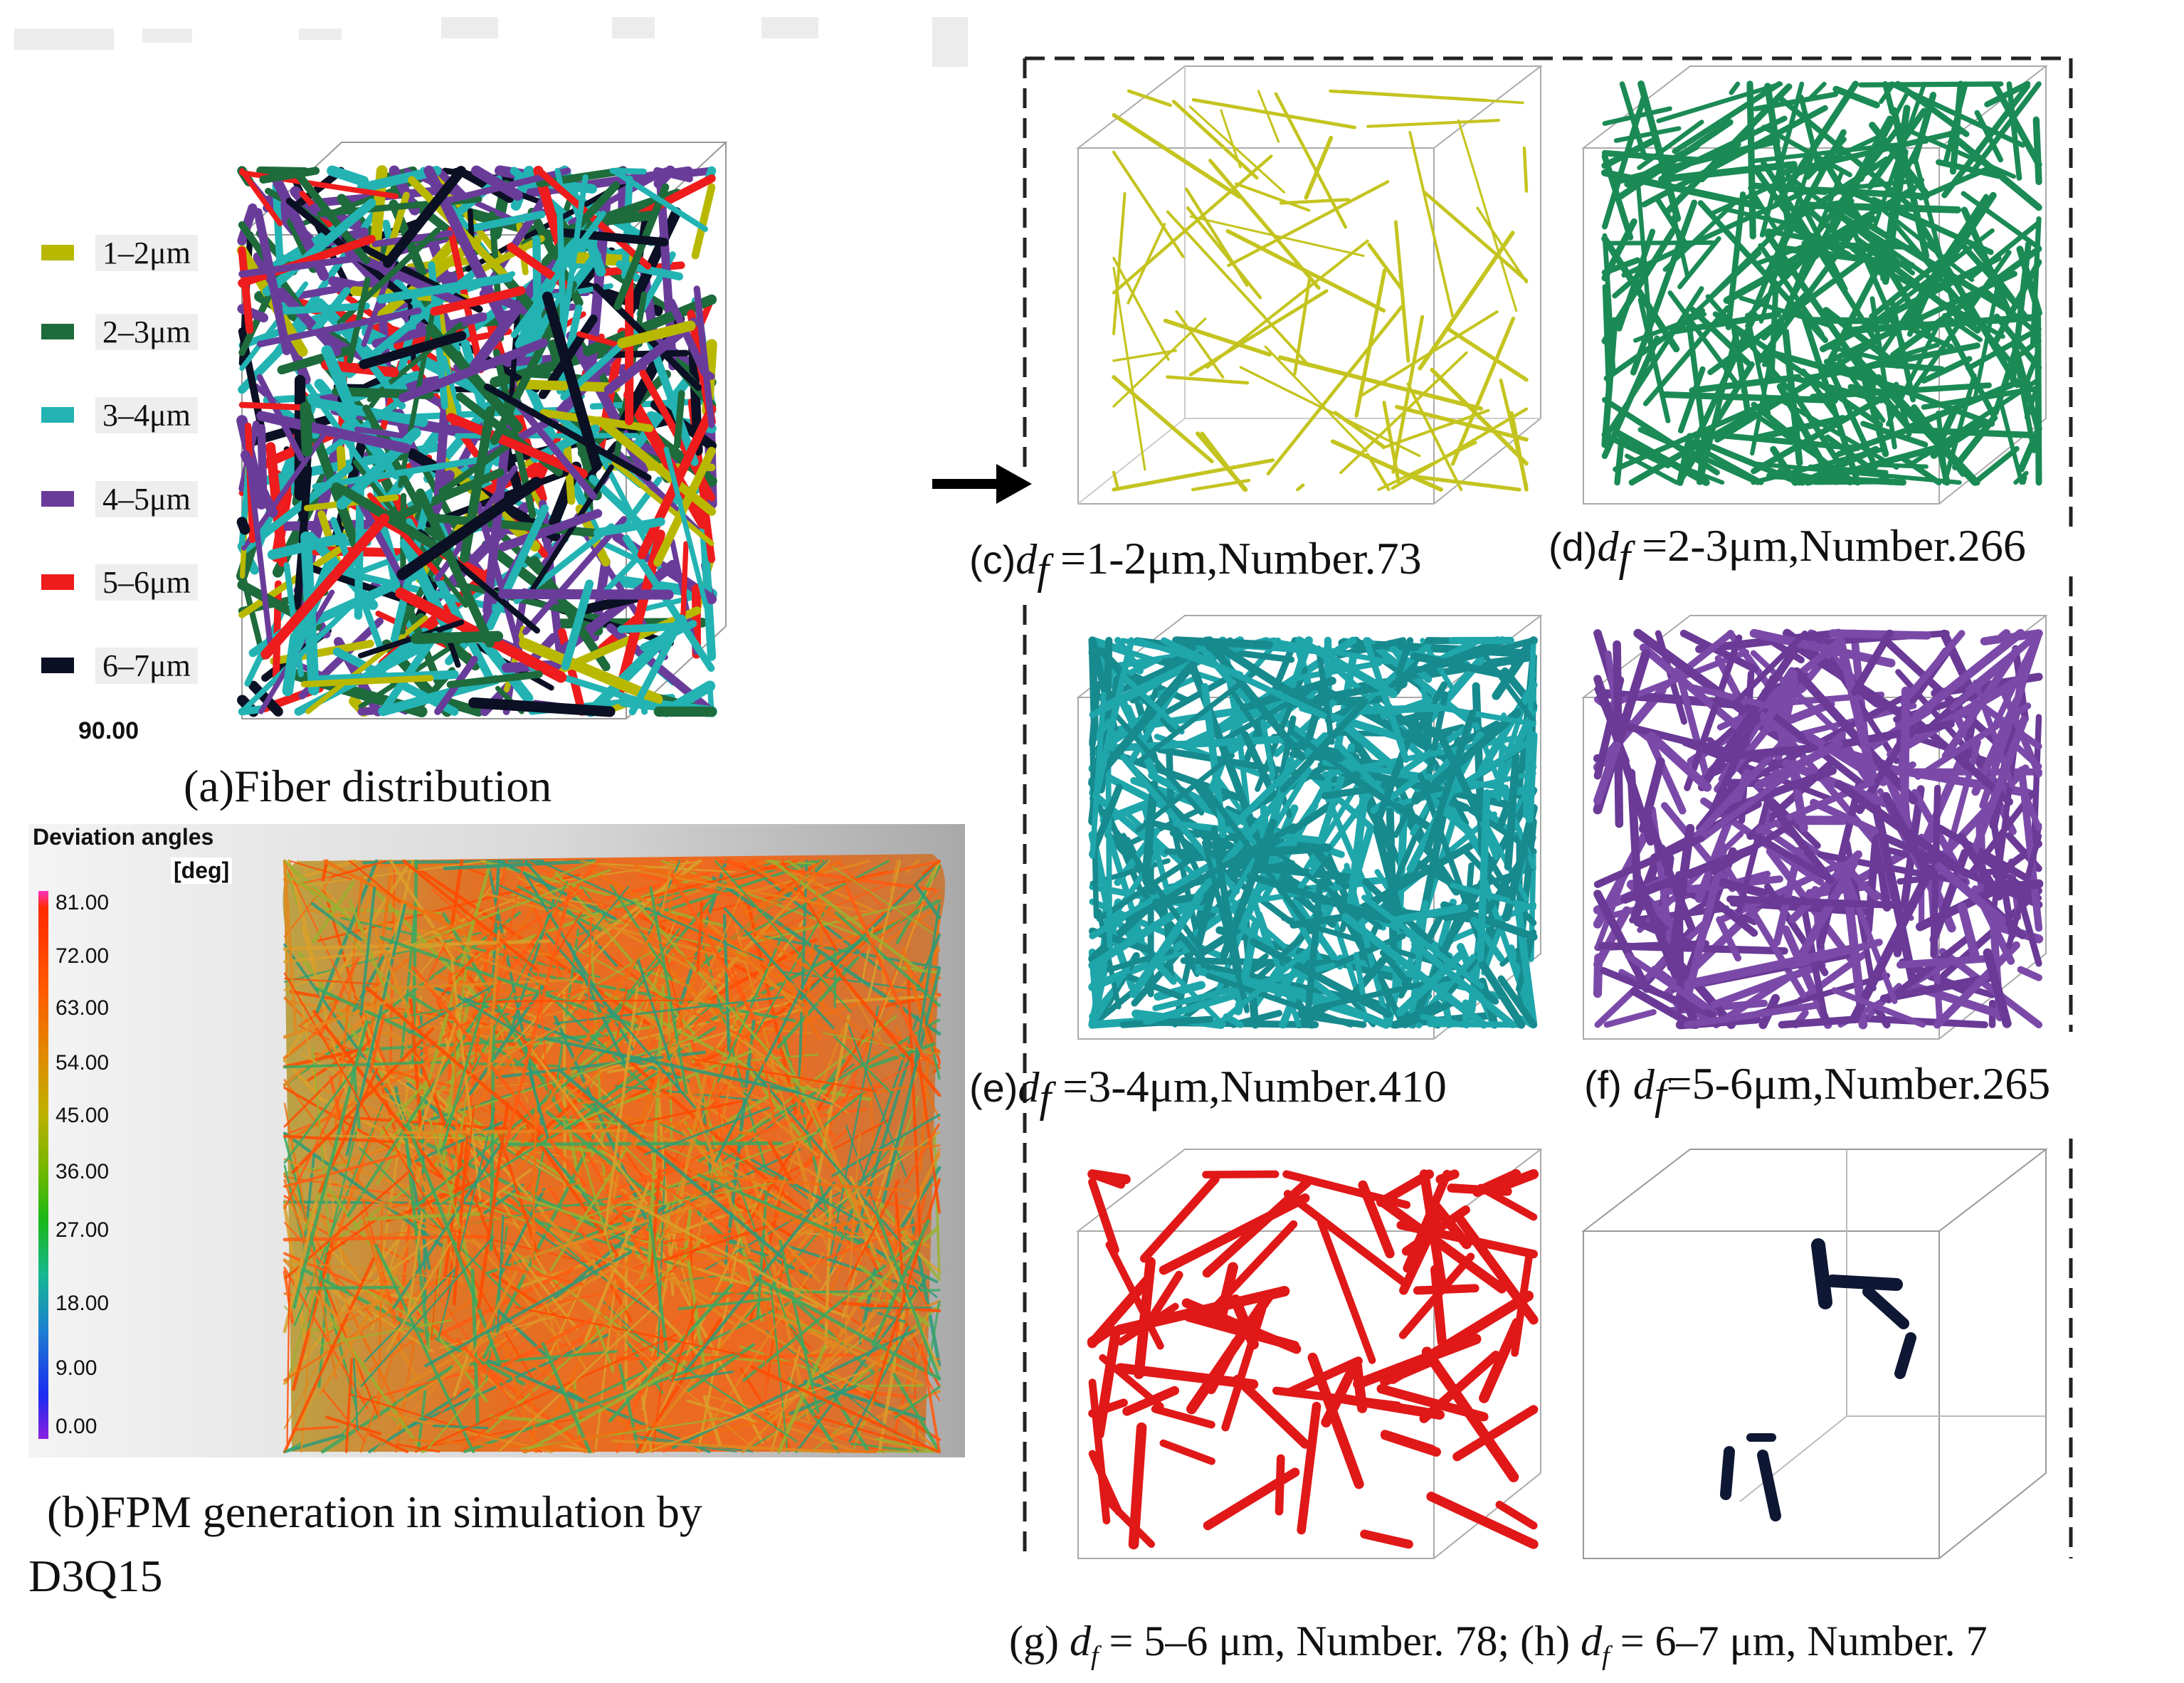 The image size is (2184, 1683). I want to click on caption-d-symbol: d, so click(1608, 546).